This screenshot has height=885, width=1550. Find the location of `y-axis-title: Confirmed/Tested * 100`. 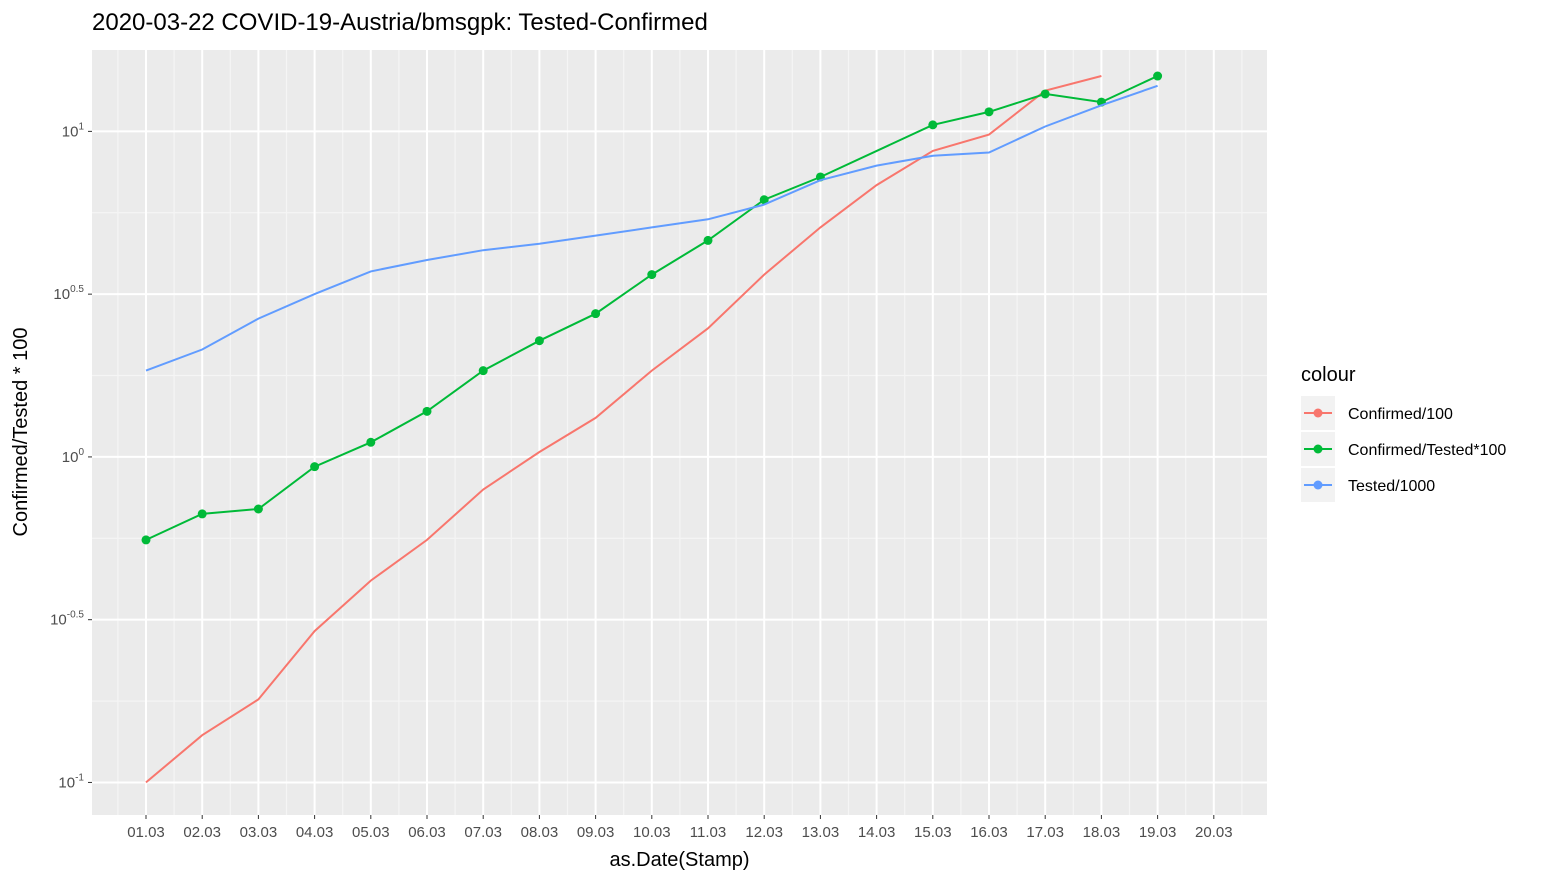

y-axis-title: Confirmed/Tested * 100 is located at coordinates (21, 431).